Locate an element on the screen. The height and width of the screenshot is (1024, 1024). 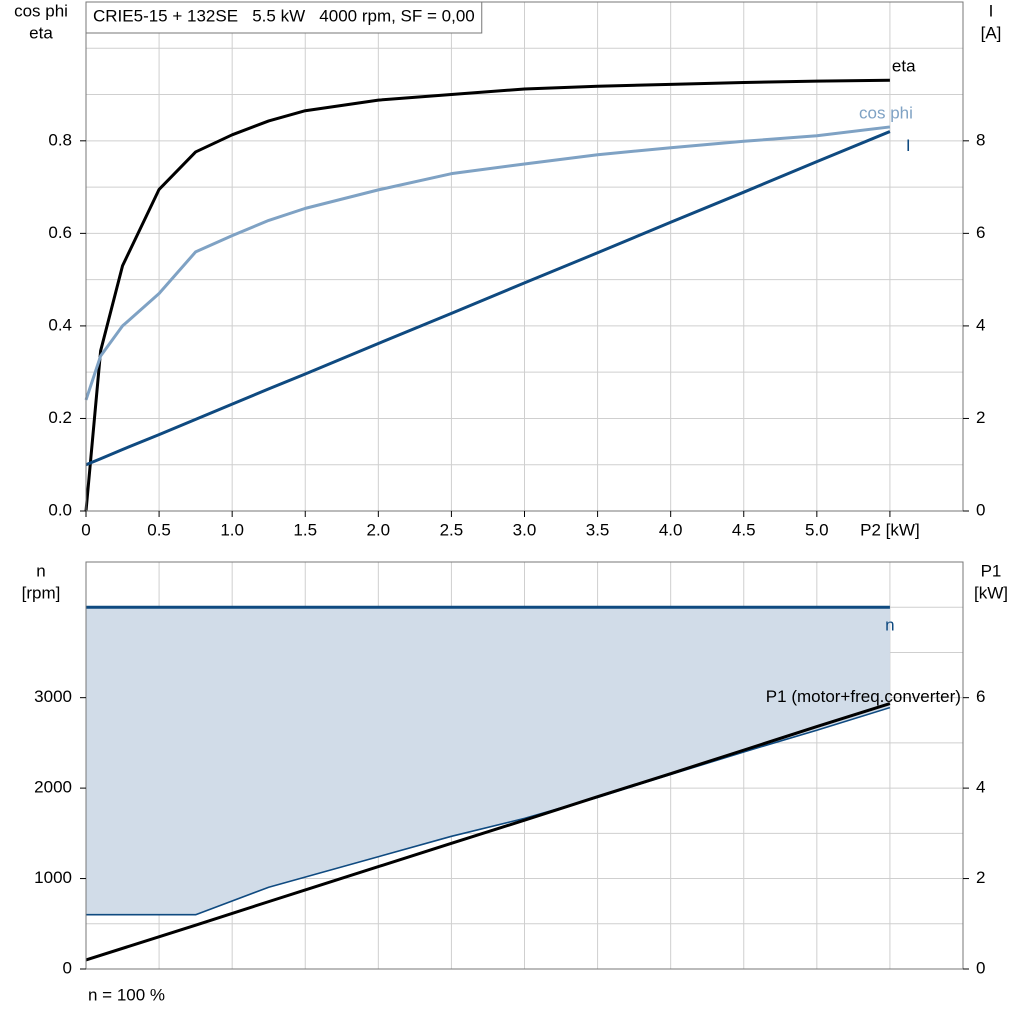
y-tick-label: 0.4 is located at coordinates (60, 324).